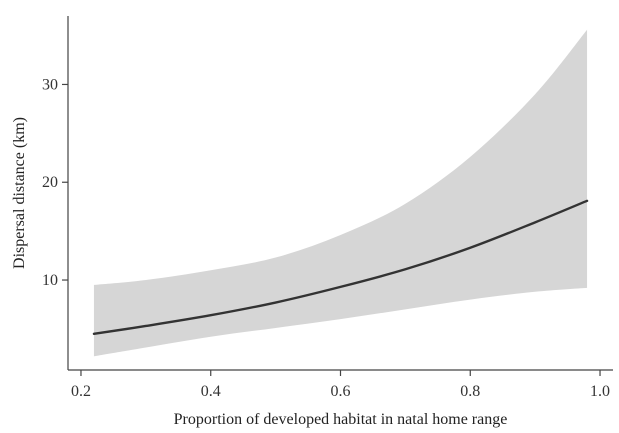 The image size is (619, 433). What do you see at coordinates (50, 182) in the screenshot?
I see `y-tick-label: 20` at bounding box center [50, 182].